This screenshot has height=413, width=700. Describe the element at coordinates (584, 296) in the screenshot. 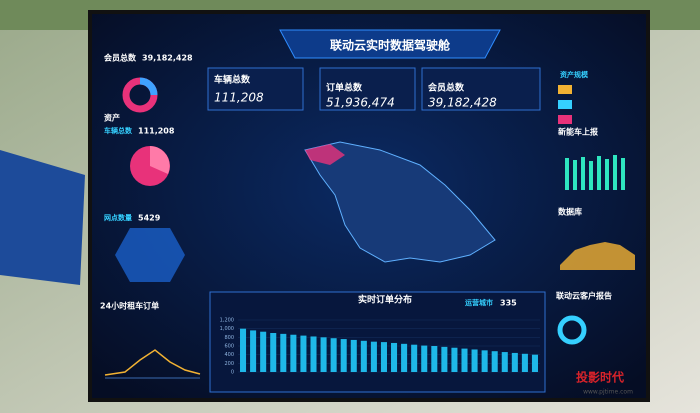

I see `customer-report-label: 联动云客户报告` at that location.